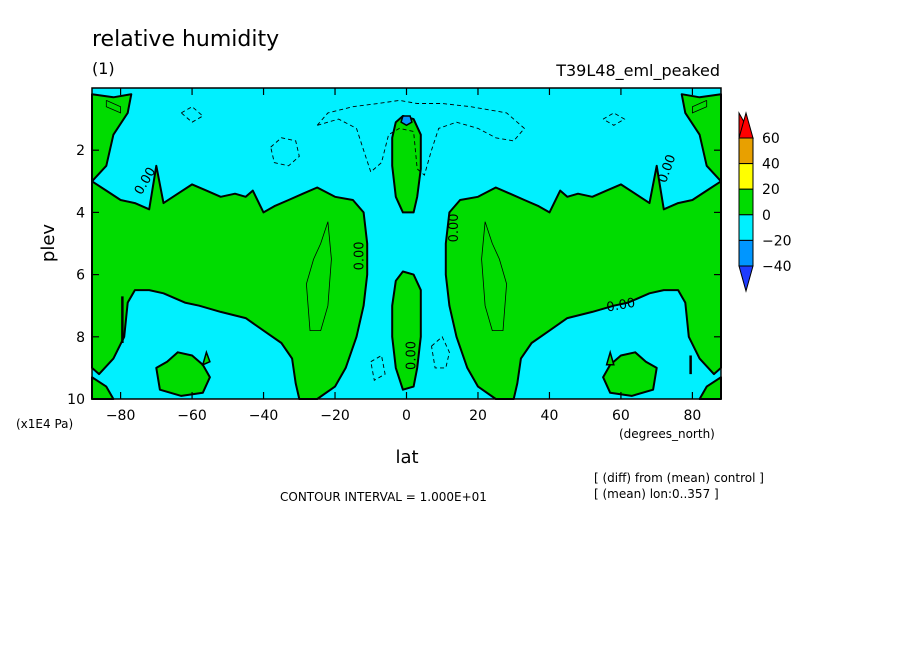 The image size is (904, 654). I want to click on x-tick-label: −20, so click(335, 416).